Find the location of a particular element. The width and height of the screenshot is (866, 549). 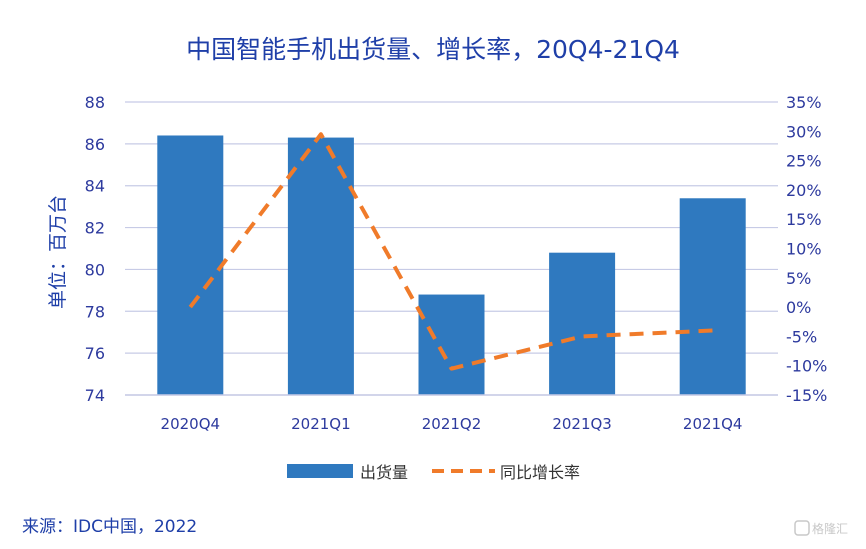

y-tick-label-right: 25% is located at coordinates (804, 161).